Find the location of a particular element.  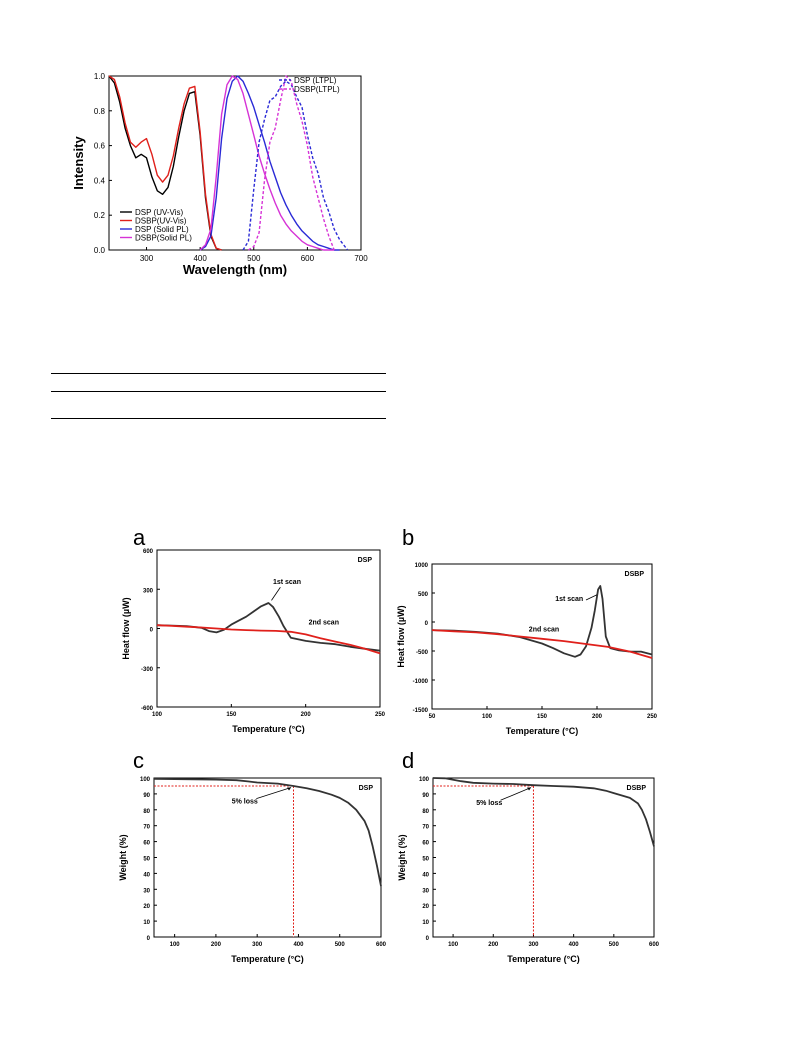

legend-label-right-1: DSBP(LTPL) is located at coordinates (317, 89).